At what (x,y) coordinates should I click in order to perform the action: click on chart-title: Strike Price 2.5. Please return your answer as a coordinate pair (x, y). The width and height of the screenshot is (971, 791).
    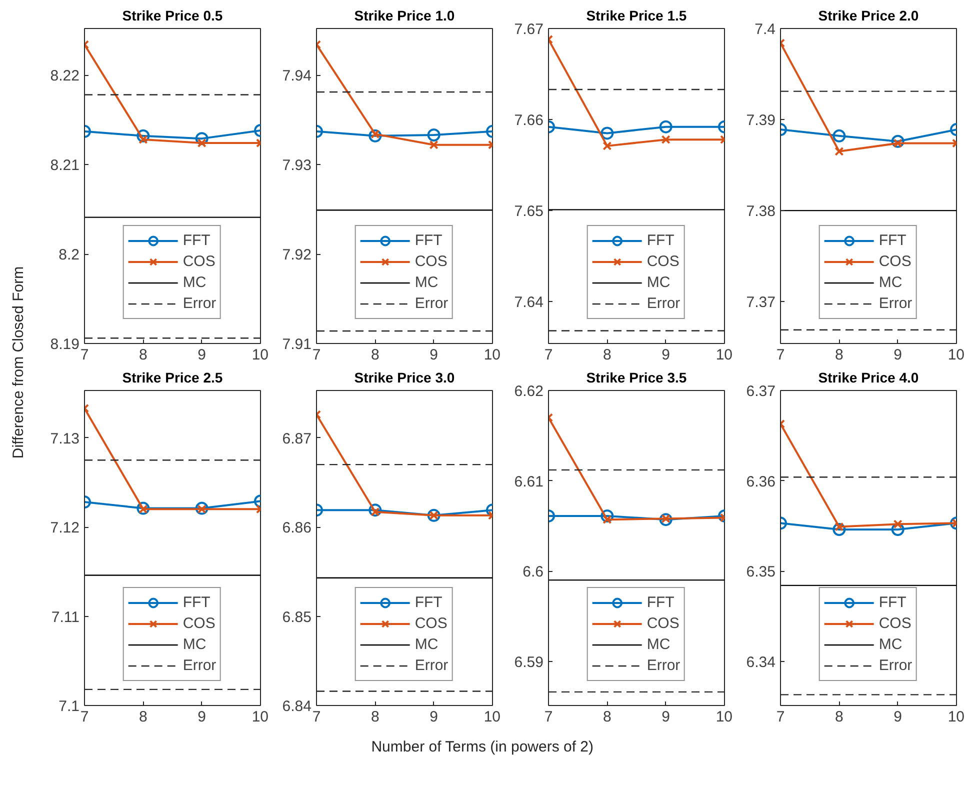
    Looking at the image, I should click on (172, 378).